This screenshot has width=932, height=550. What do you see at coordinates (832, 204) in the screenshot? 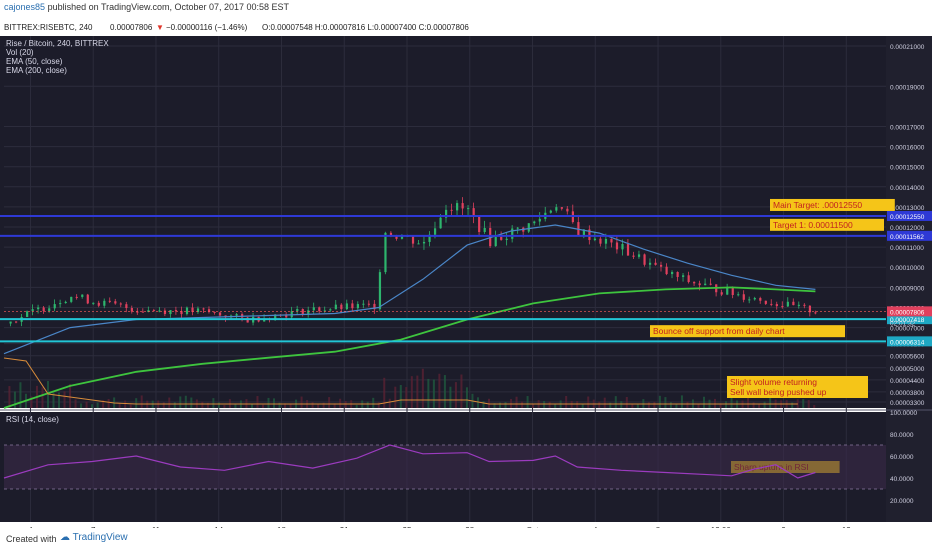
I see `annotation-main-target-bg` at bounding box center [832, 204].